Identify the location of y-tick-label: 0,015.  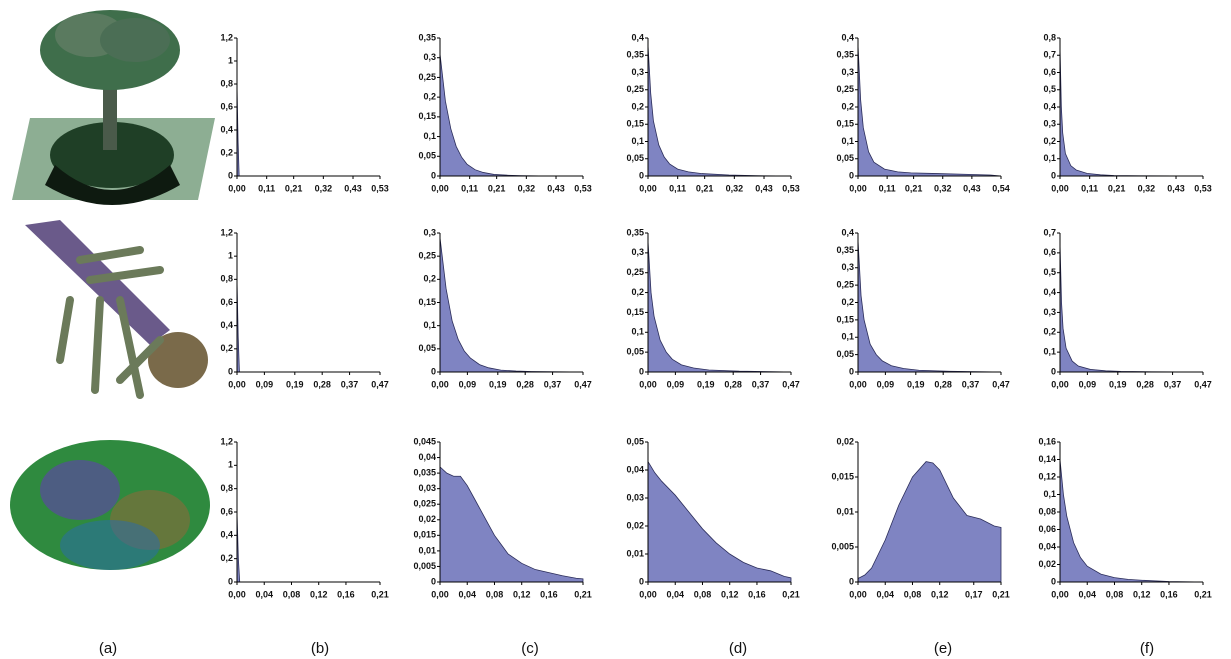
(424, 535).